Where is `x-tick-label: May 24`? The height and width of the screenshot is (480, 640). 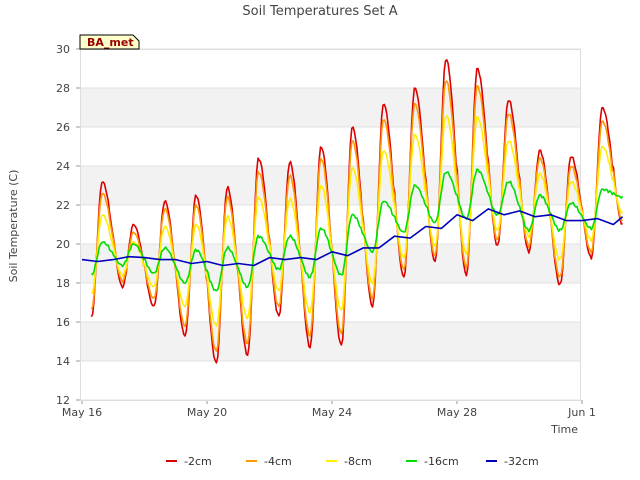
x-tick-label: May 24 is located at coordinates (332, 412).